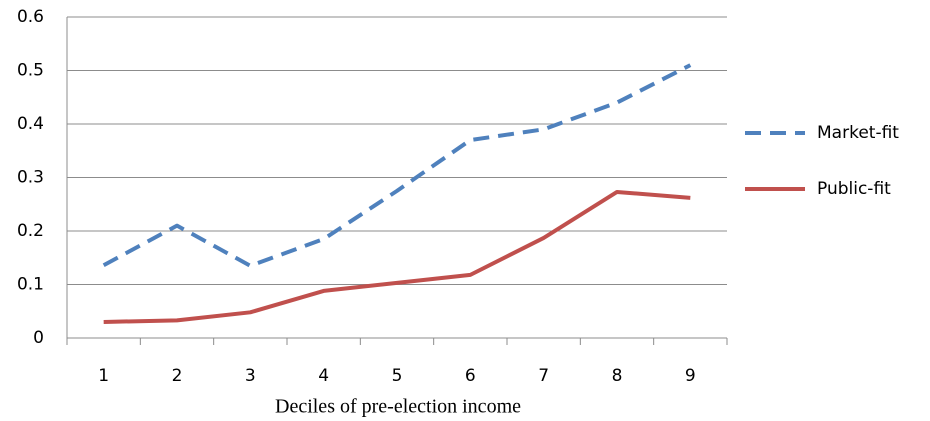 The width and height of the screenshot is (930, 421). Describe the element at coordinates (617, 376) in the screenshot. I see `x-tick-label: 8` at that location.